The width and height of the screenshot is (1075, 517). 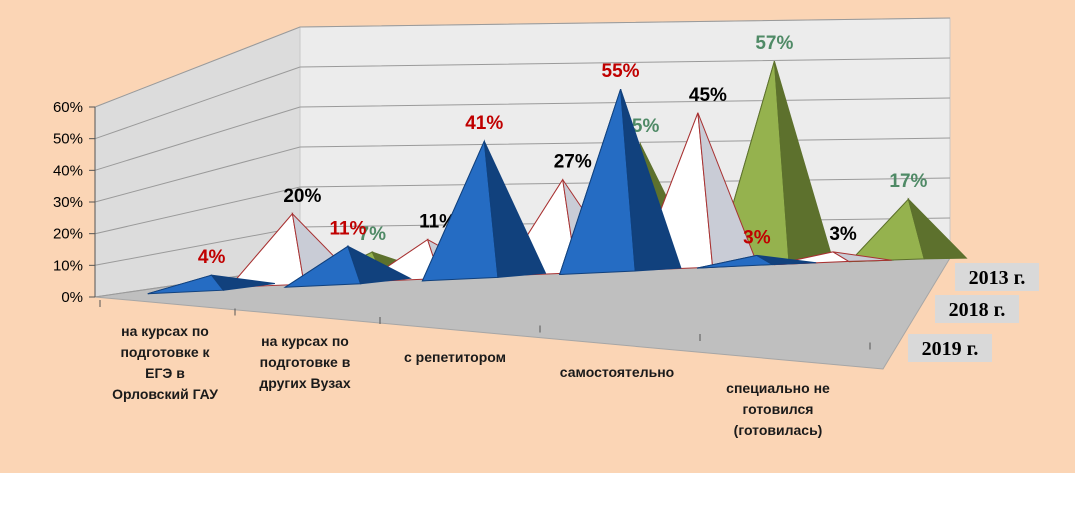 I want to click on data-label: 7%, so click(x=373, y=234).